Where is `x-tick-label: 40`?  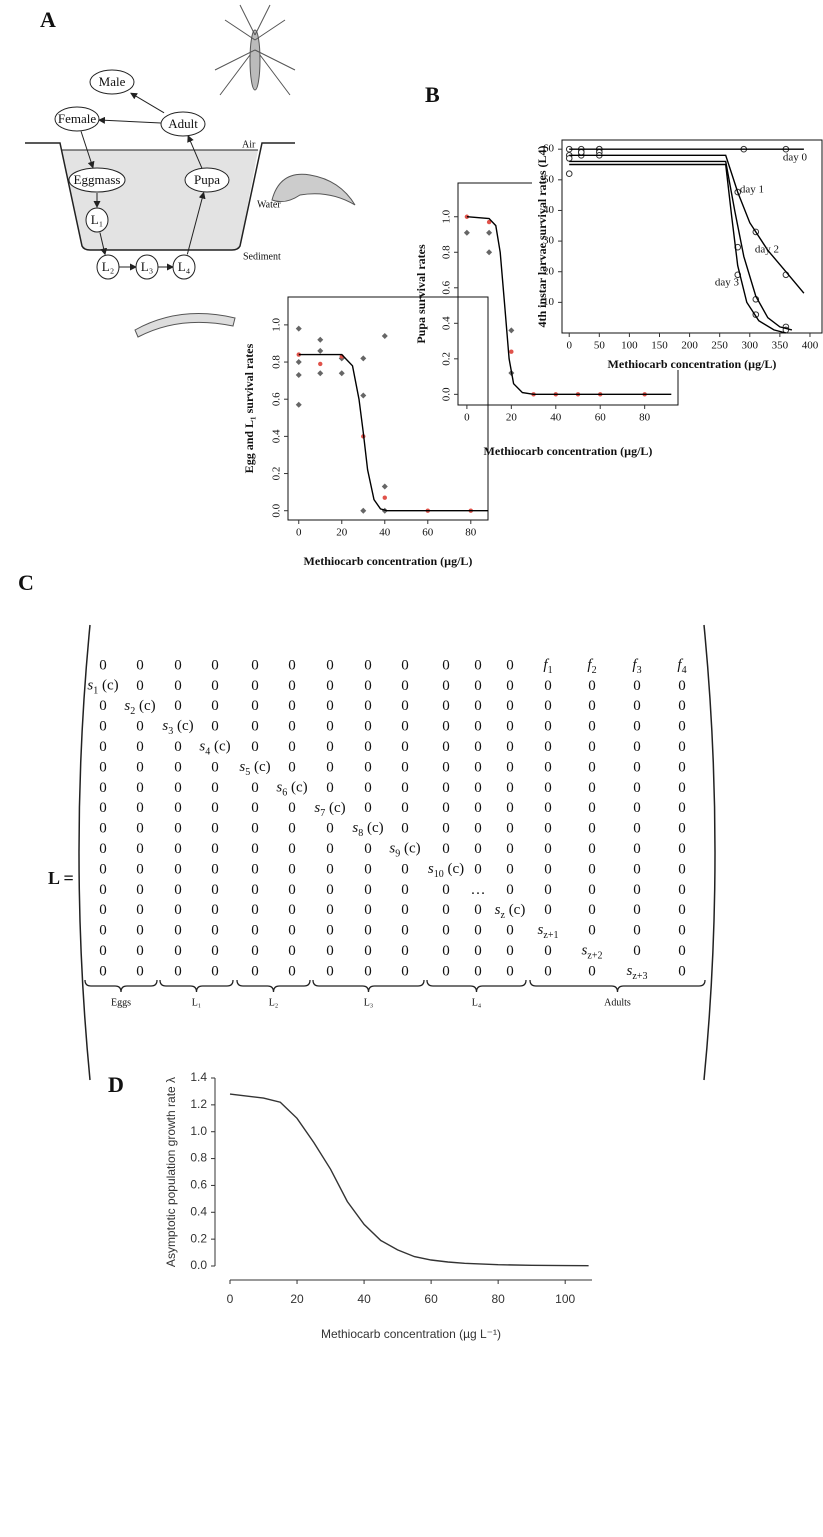
x-tick-label: 40 is located at coordinates (385, 533).